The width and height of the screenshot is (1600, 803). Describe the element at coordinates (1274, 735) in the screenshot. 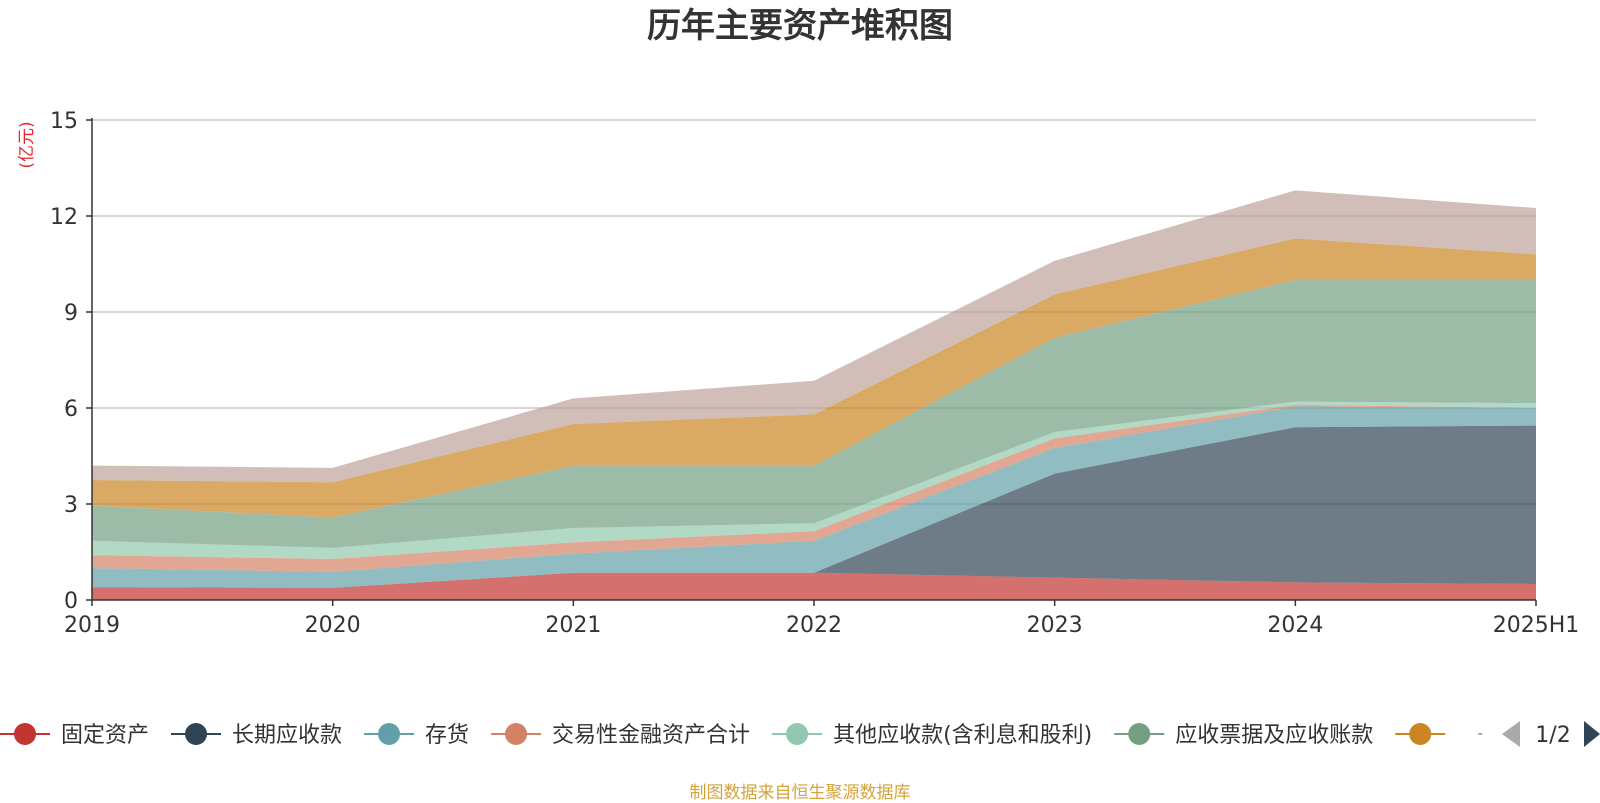

I see `legend-label: 应收票据及应收账款` at that location.